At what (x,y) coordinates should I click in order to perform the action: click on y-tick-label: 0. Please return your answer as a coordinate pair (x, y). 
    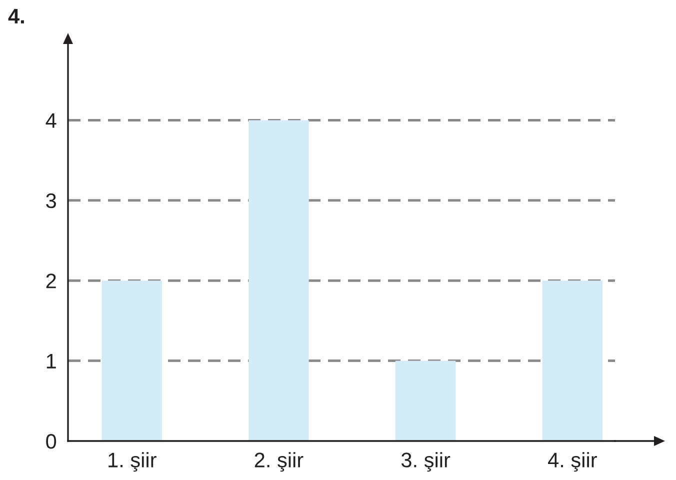
    Looking at the image, I should click on (51, 441).